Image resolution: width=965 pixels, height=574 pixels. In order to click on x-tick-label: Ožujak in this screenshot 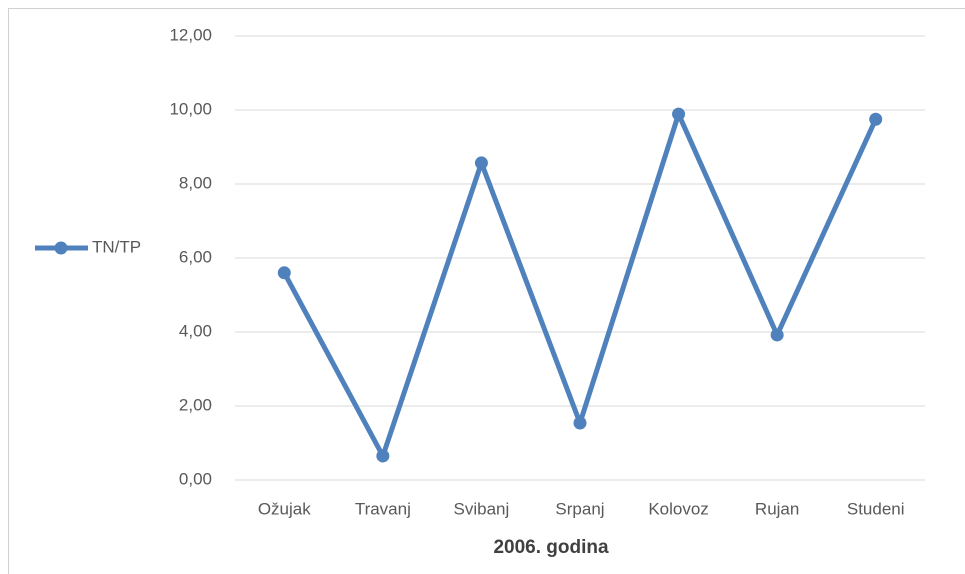, I will do `click(284, 508)`.